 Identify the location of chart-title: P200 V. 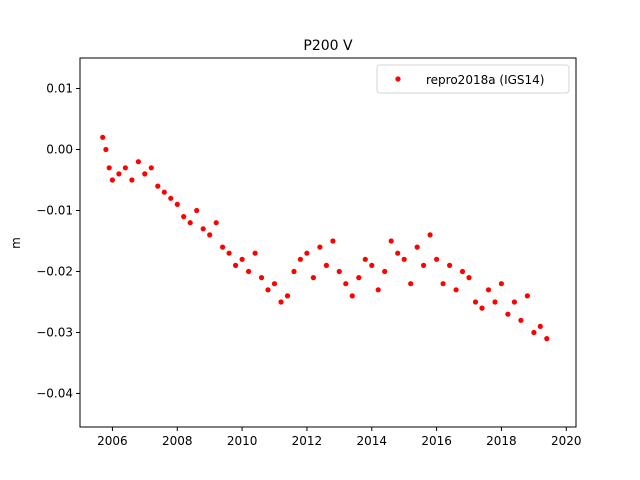
(328, 46).